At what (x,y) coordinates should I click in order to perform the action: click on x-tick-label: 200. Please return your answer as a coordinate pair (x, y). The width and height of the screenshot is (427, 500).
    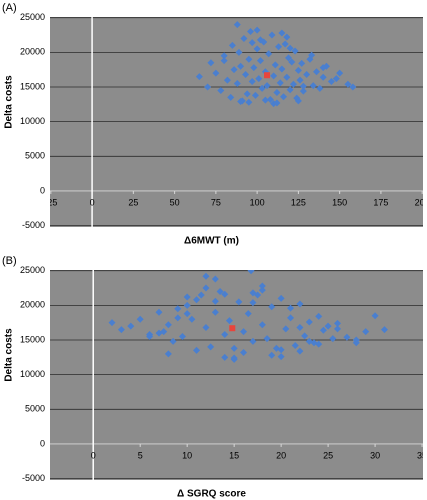
    Looking at the image, I should click on (421, 202).